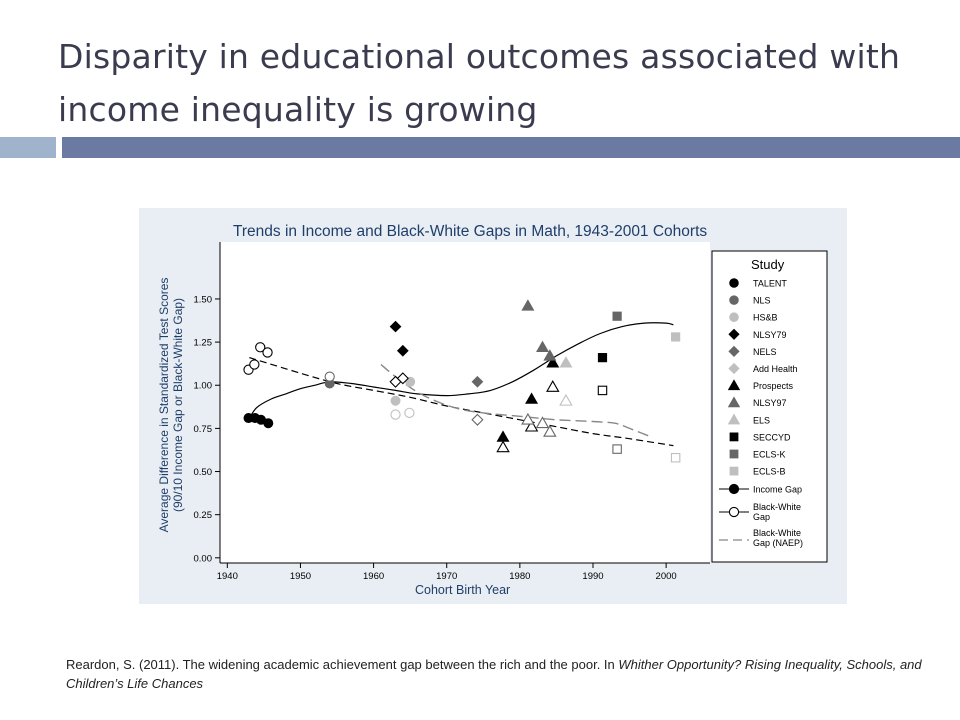  What do you see at coordinates (777, 490) in the screenshot?
I see `legend-label: Income Gap` at bounding box center [777, 490].